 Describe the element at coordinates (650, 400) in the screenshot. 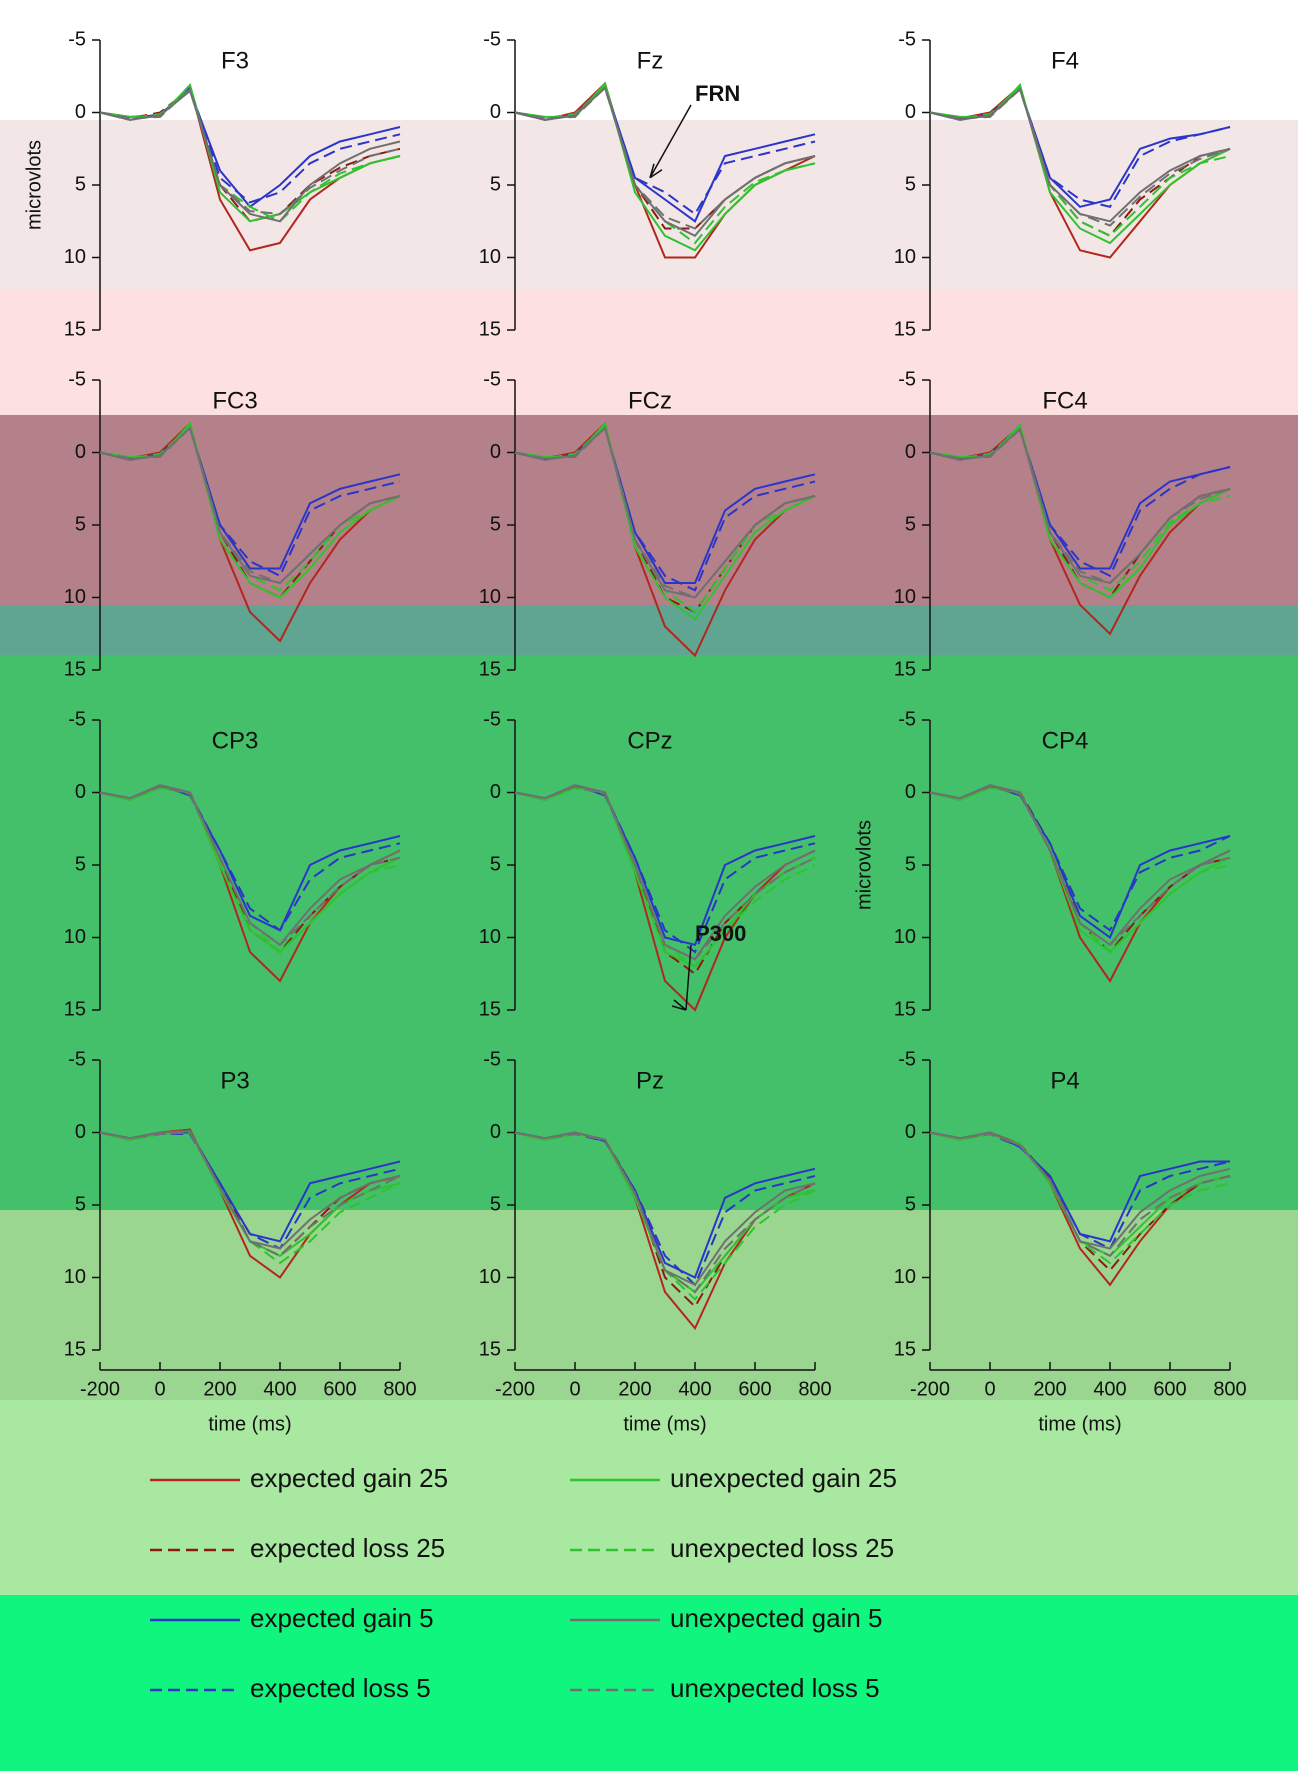

I see `panel-title: FCz` at that location.